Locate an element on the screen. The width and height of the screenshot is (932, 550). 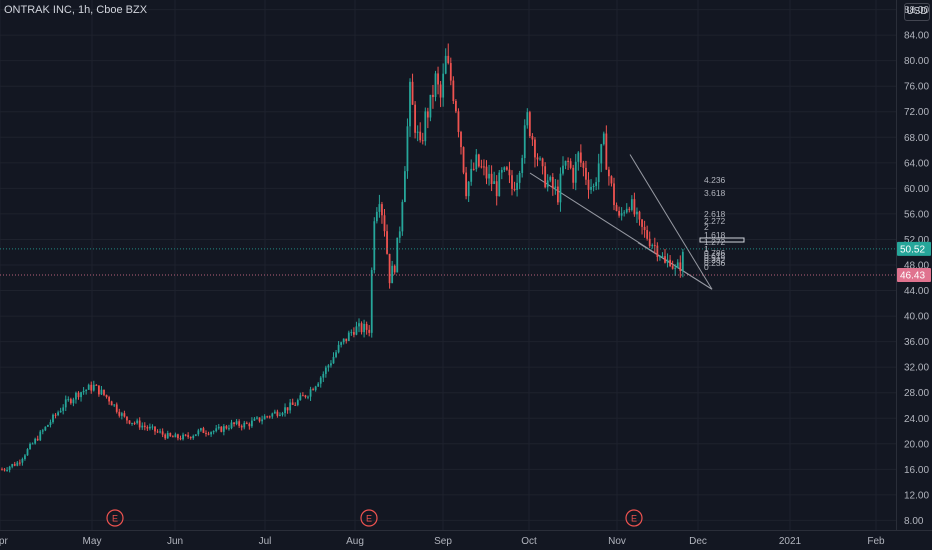
fib-level-label: 0.382 is located at coordinates (715, 260).